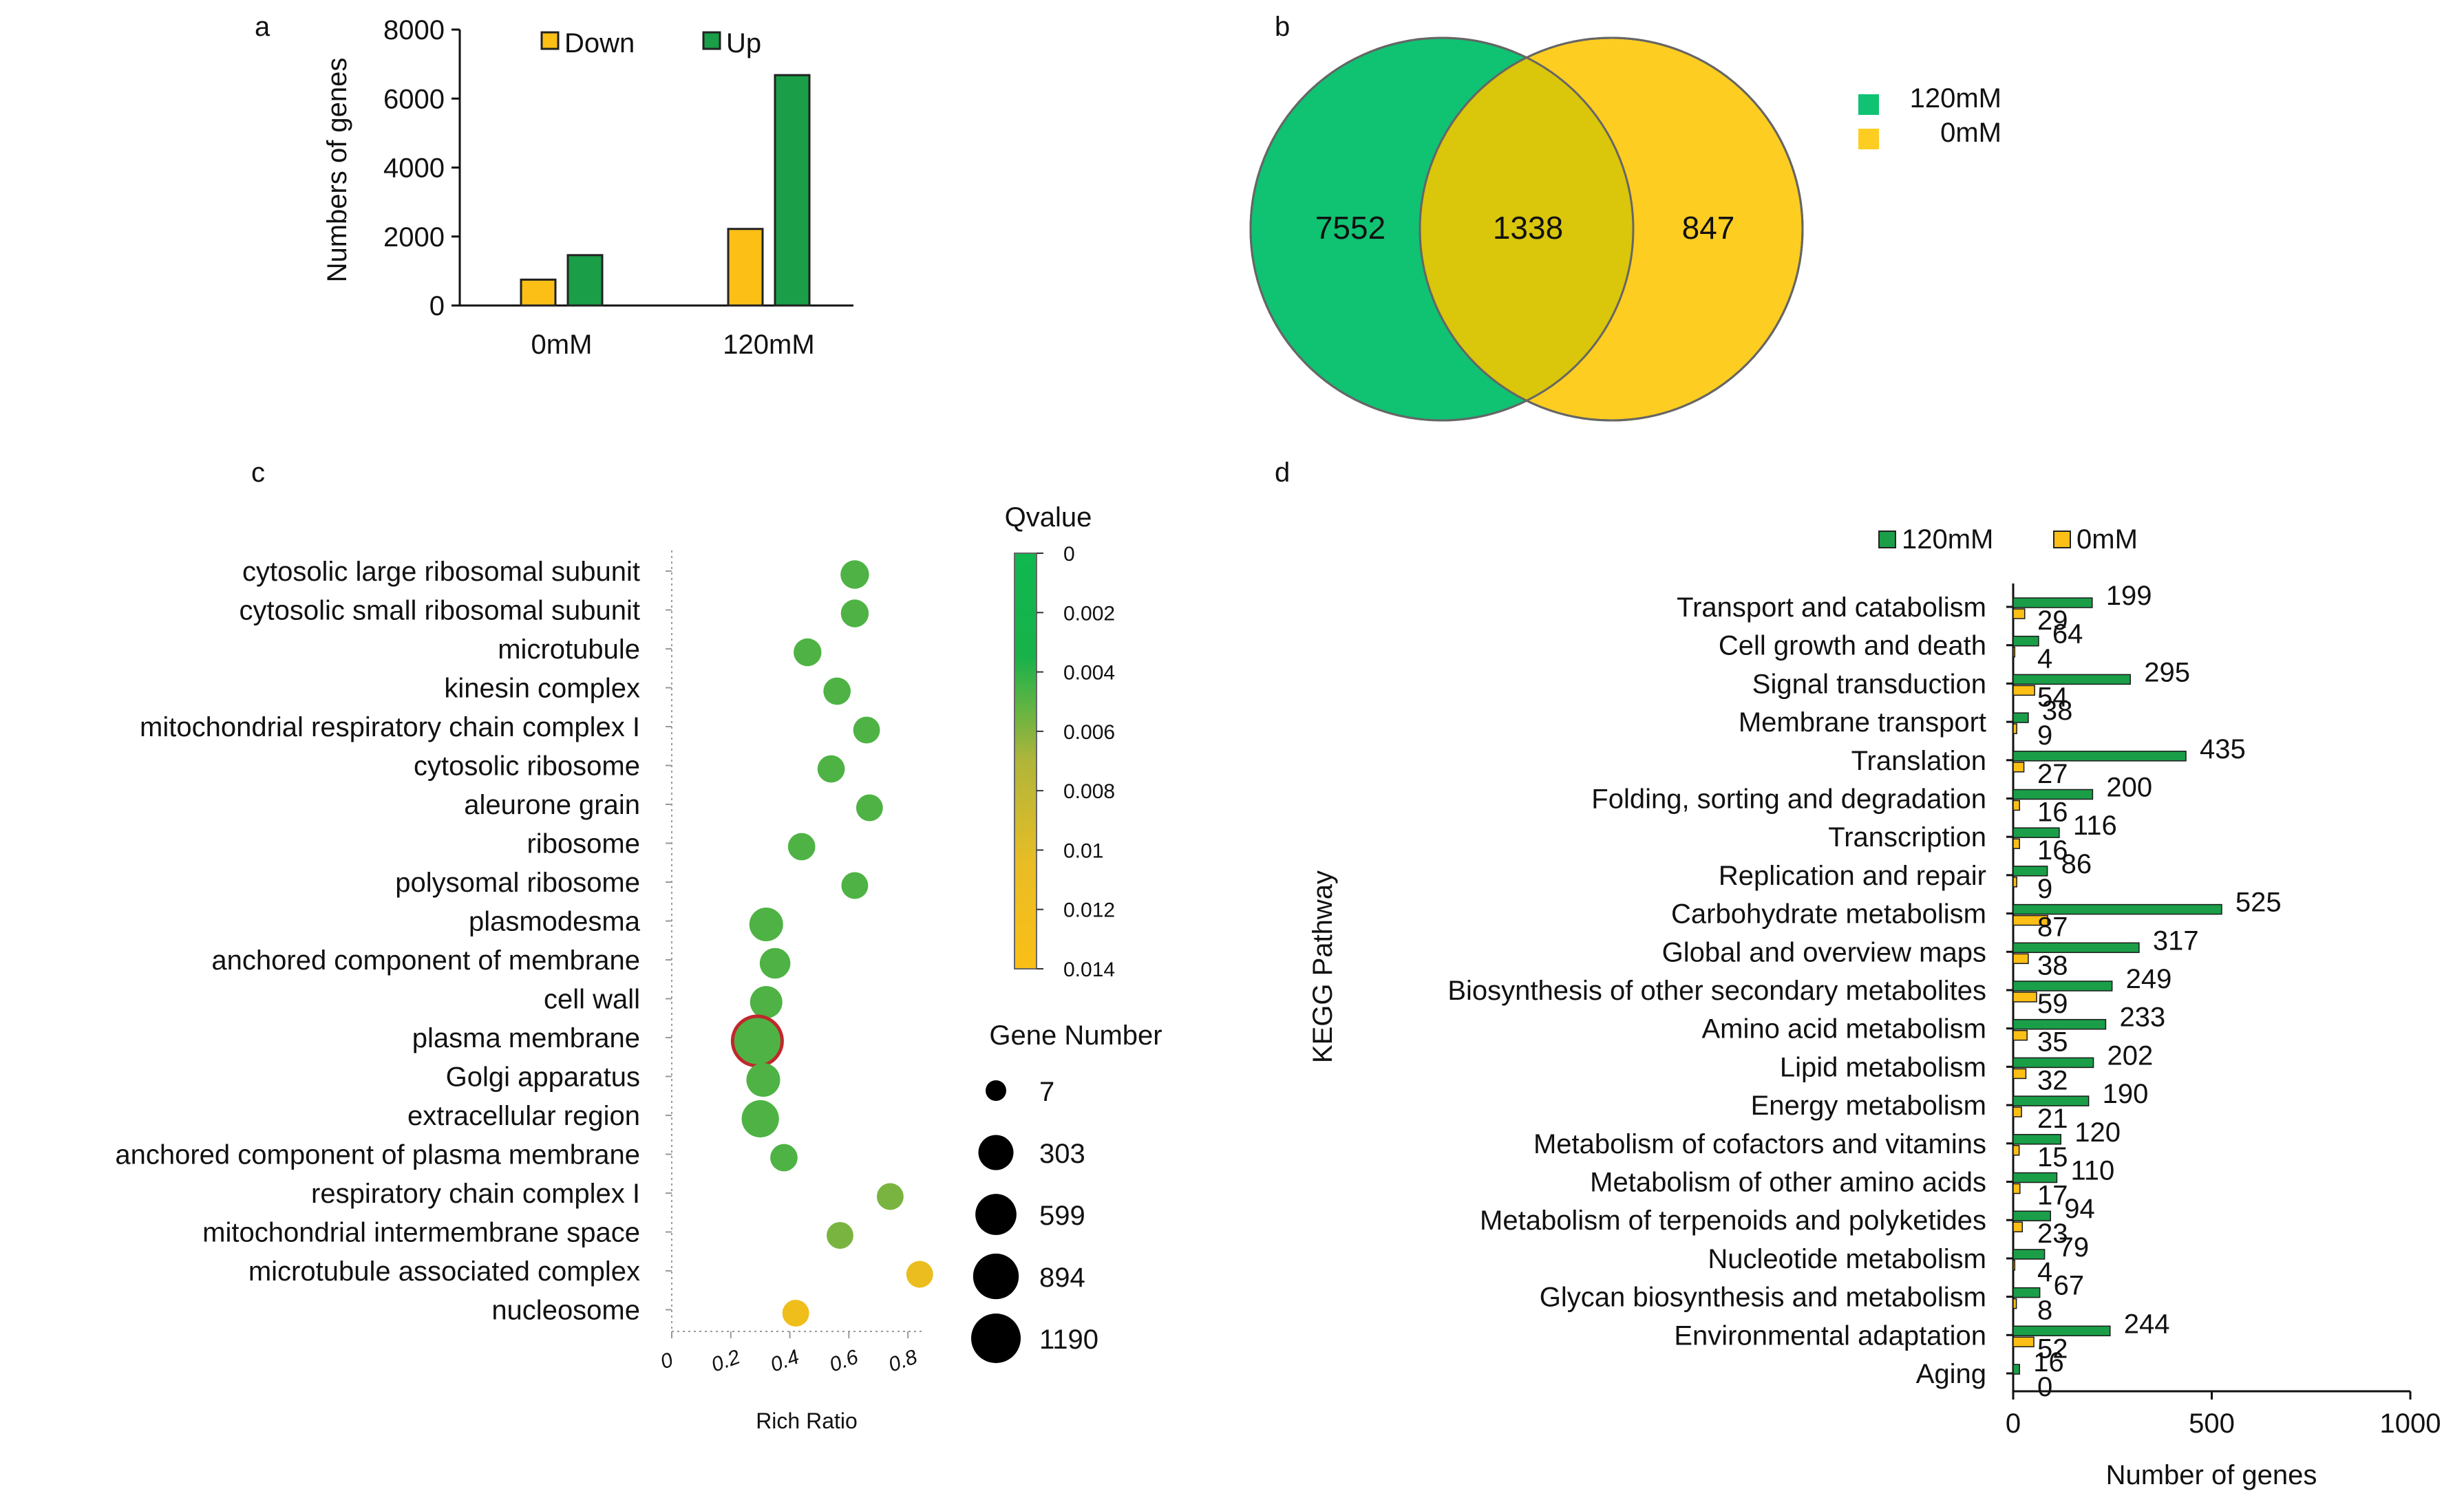  I want to click on y-tick-label: 4000, so click(414, 168).